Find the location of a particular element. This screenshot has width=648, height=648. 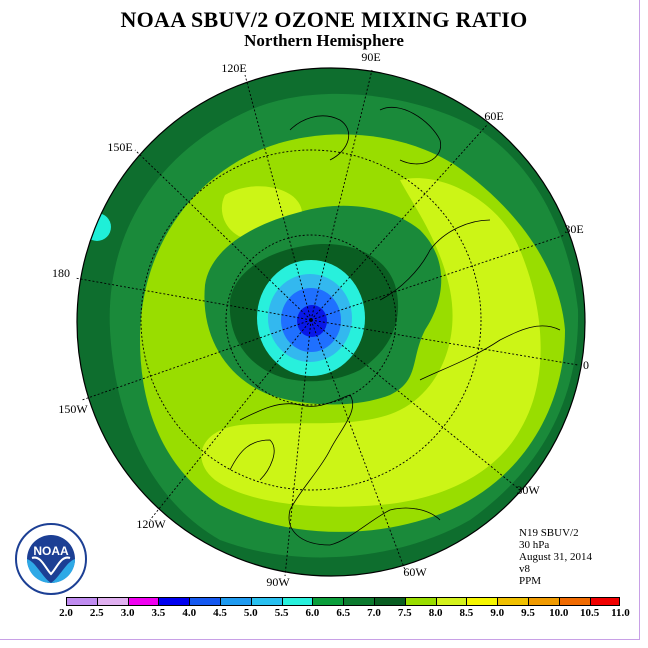

lon-label-150w: 150W is located at coordinates (73, 409).